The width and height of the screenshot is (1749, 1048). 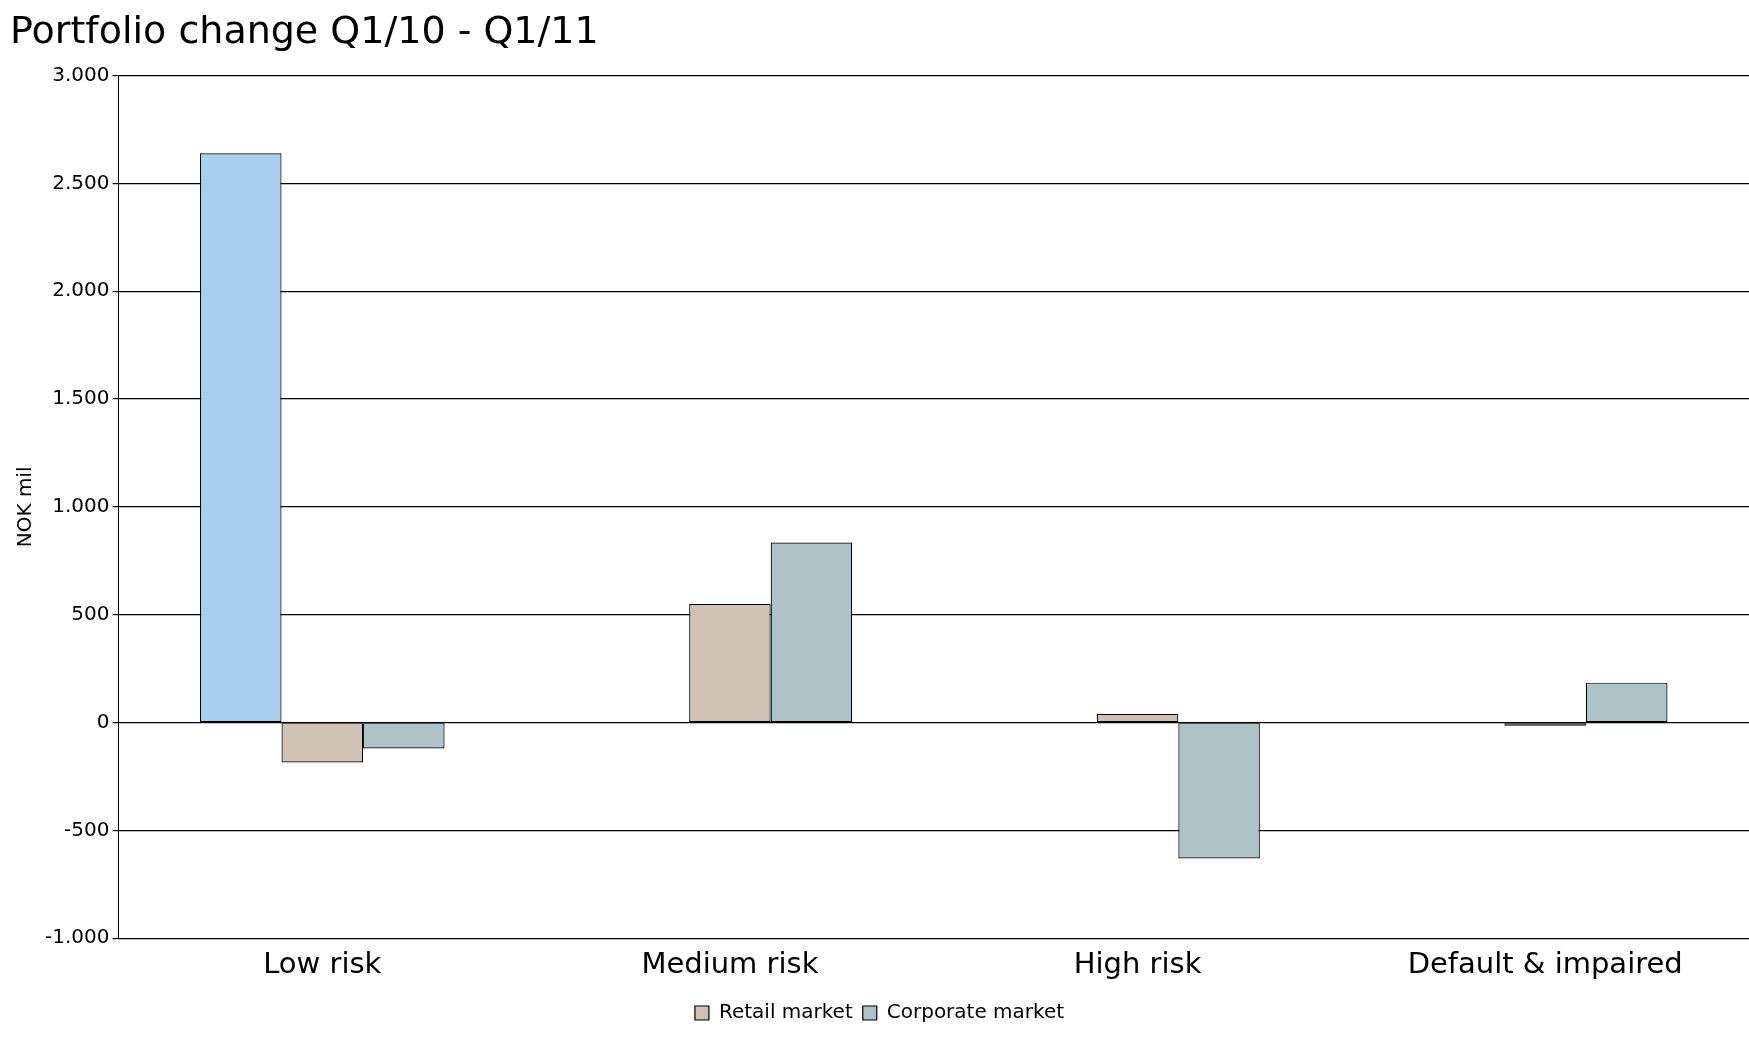 What do you see at coordinates (81, 289) in the screenshot?
I see `y-tick-label: 2.000` at bounding box center [81, 289].